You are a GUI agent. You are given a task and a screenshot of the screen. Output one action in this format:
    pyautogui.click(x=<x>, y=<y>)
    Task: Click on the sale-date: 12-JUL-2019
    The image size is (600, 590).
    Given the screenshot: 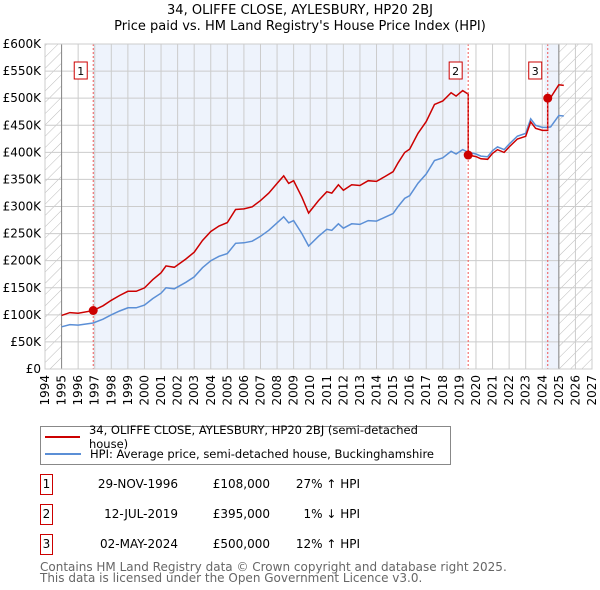 What is the action you would take?
    pyautogui.click(x=141, y=514)
    